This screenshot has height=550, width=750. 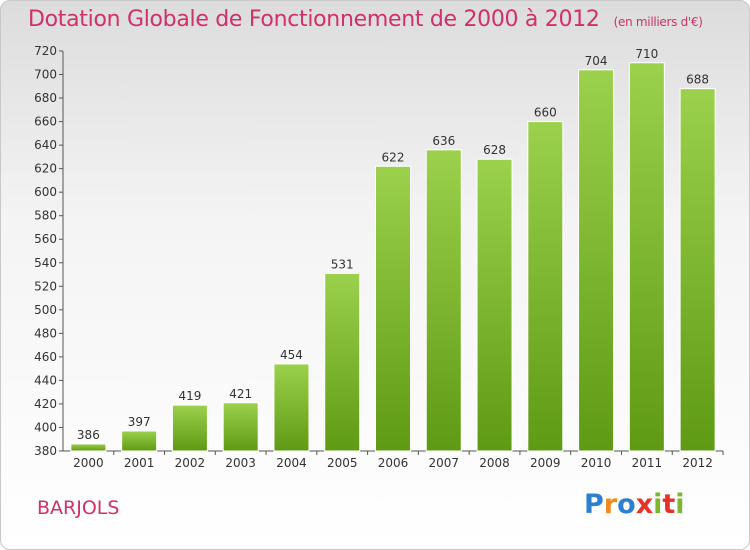 I want to click on logo-letter: t, so click(x=669, y=504).